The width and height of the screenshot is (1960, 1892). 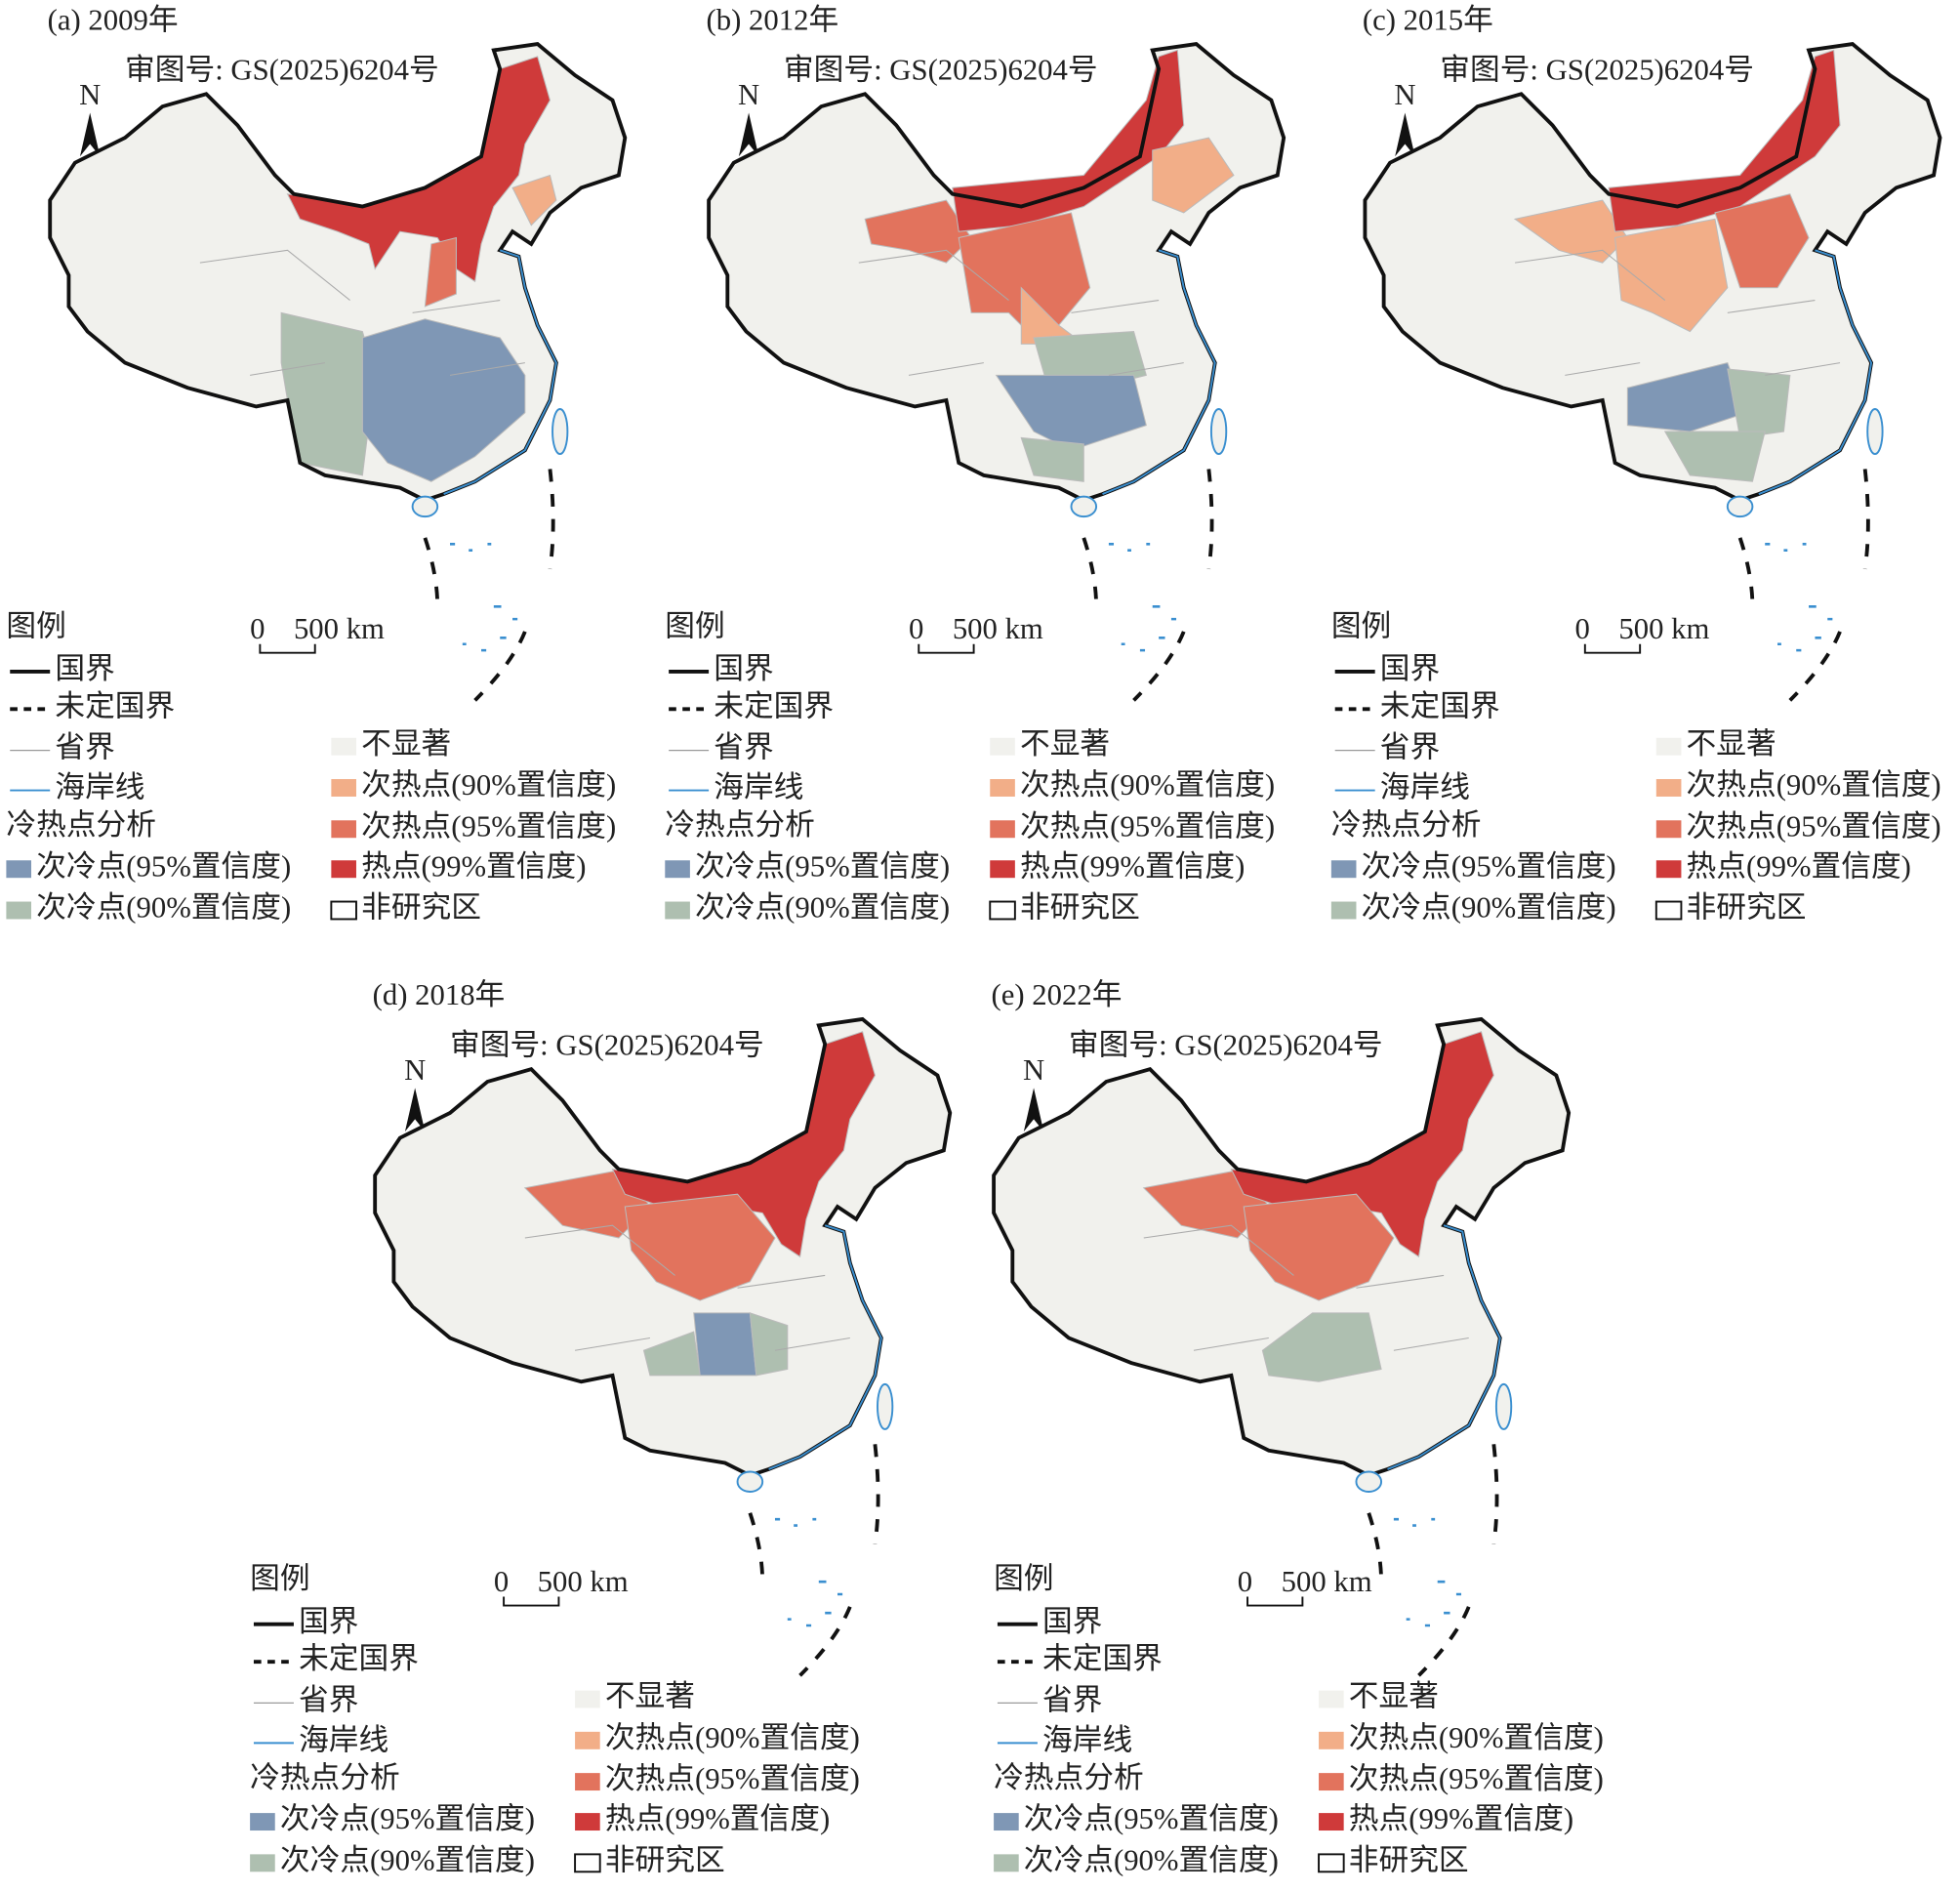 I want to click on legend-line-label: 国界, so click(x=328, y=1621).